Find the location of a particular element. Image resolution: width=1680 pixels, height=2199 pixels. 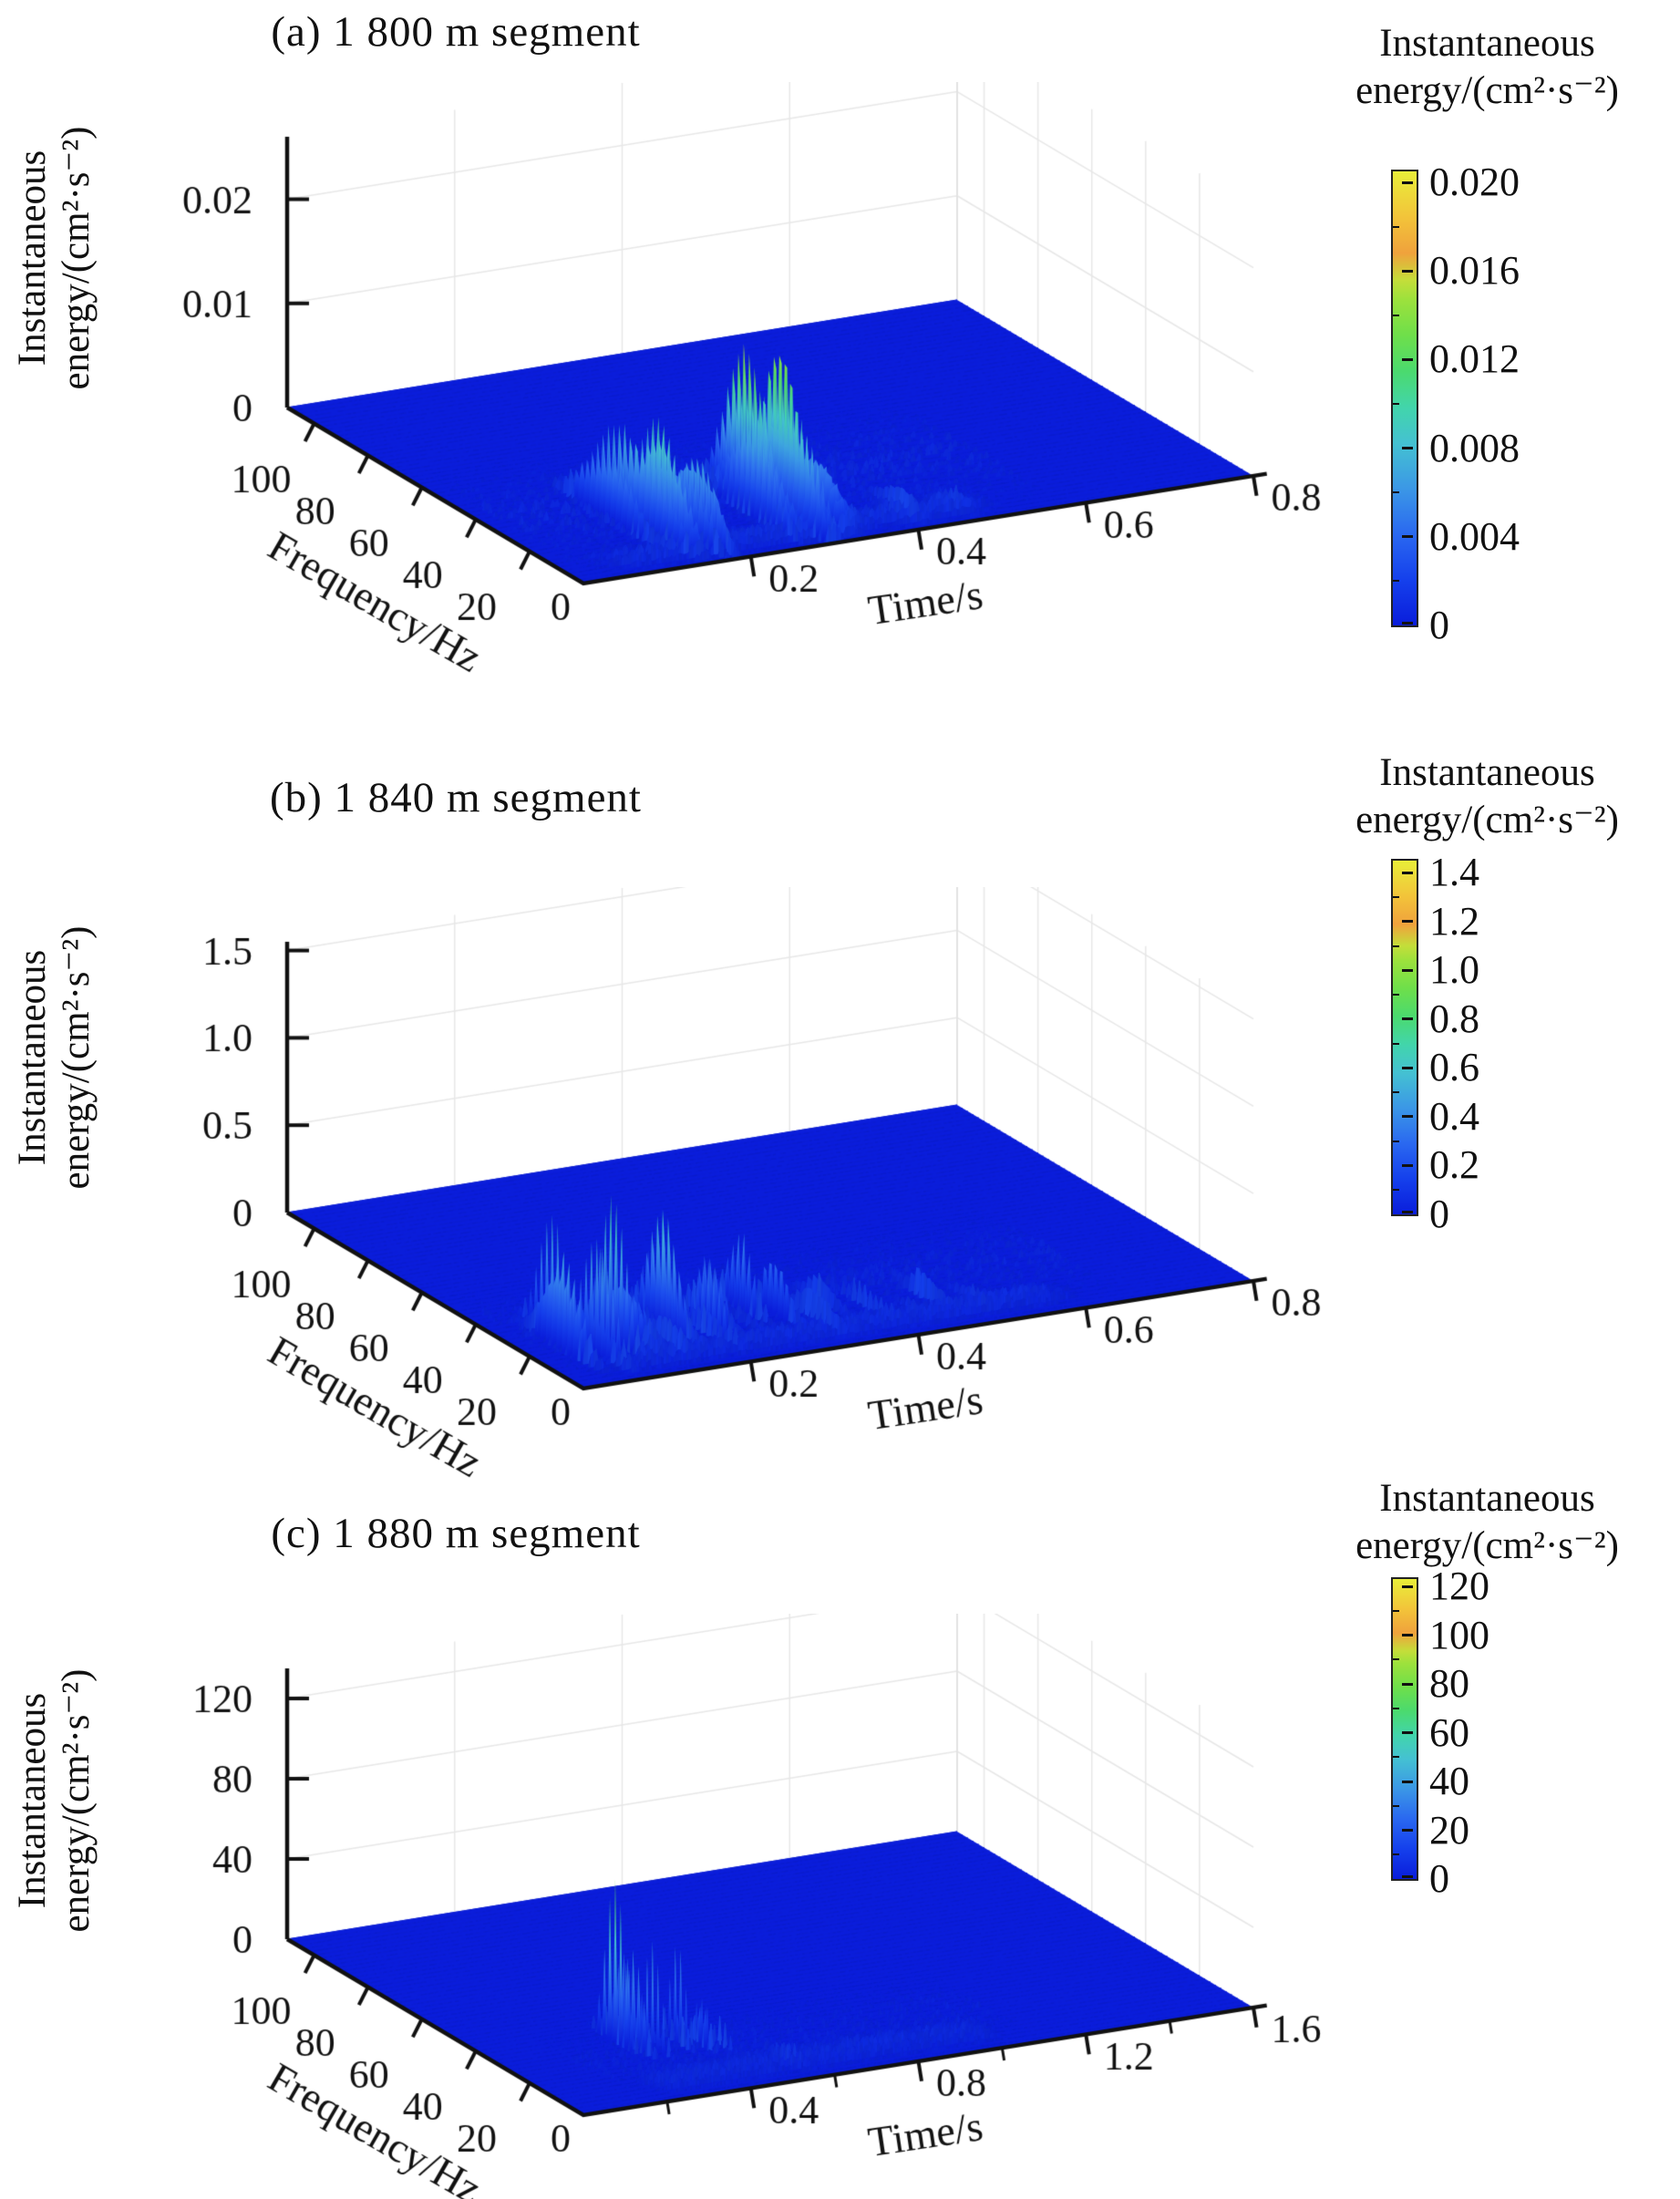

colorbar-tick-label: 80 is located at coordinates (1449, 1684).